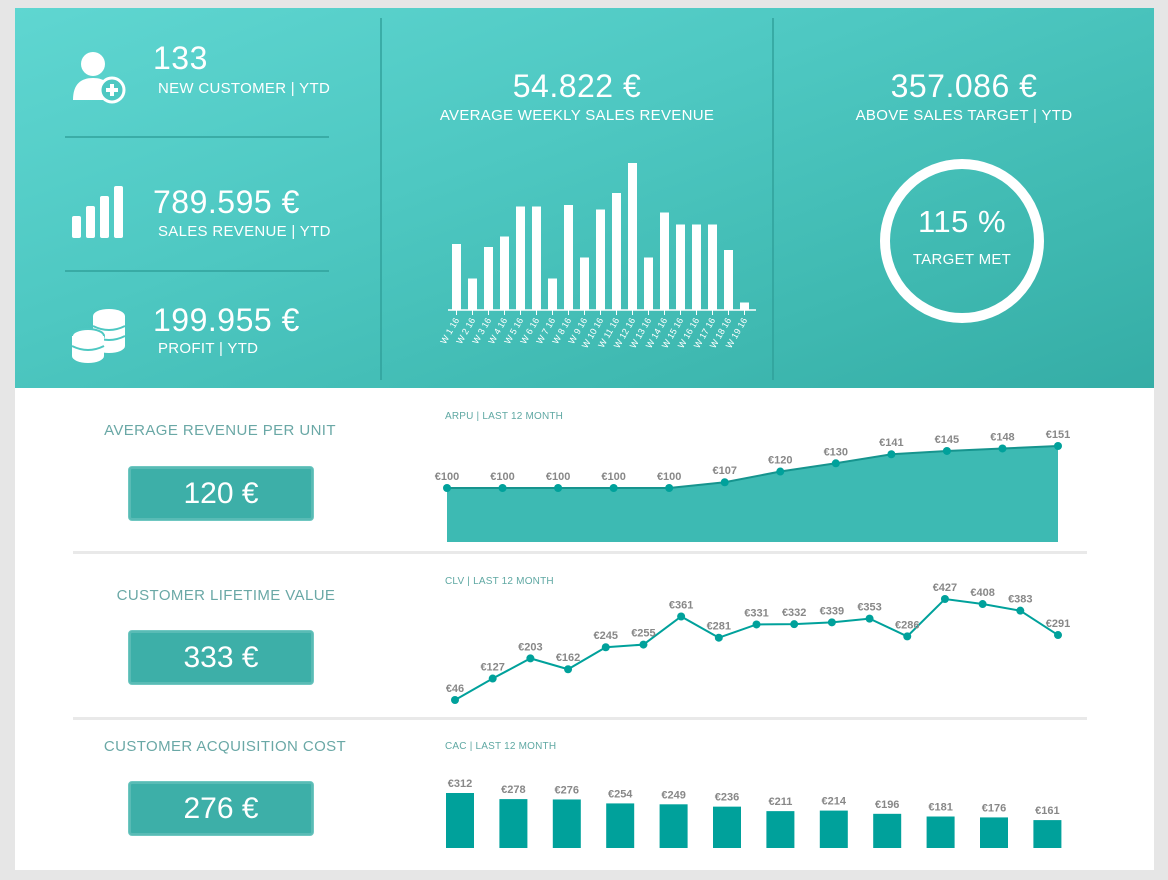 The width and height of the screenshot is (1168, 880). What do you see at coordinates (530, 647) in the screenshot?
I see `clv-data-label: €203` at bounding box center [530, 647].